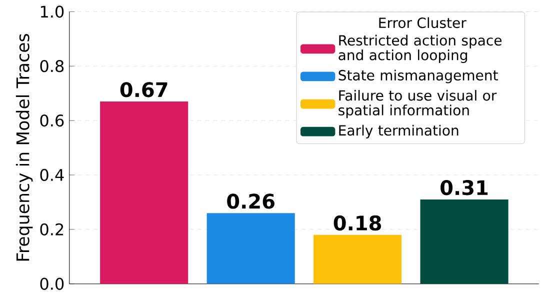  Describe the element at coordinates (417, 104) in the screenshot. I see `legend-label: Failure to use visual or spatial information` at that location.